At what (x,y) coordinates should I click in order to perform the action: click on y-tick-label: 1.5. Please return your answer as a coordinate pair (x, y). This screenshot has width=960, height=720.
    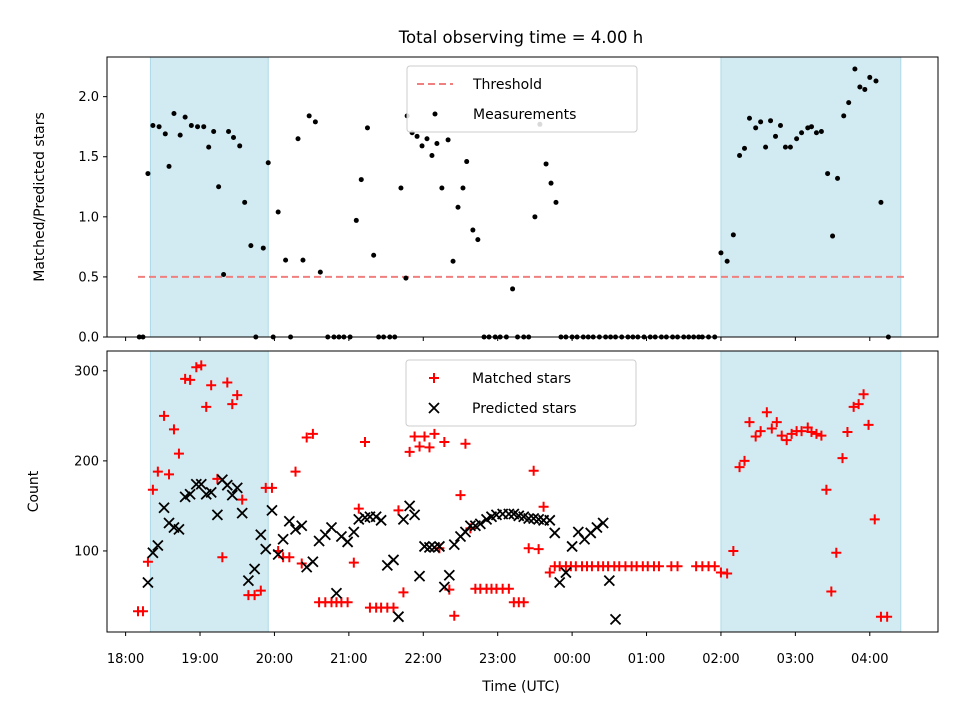
    Looking at the image, I should click on (88, 157).